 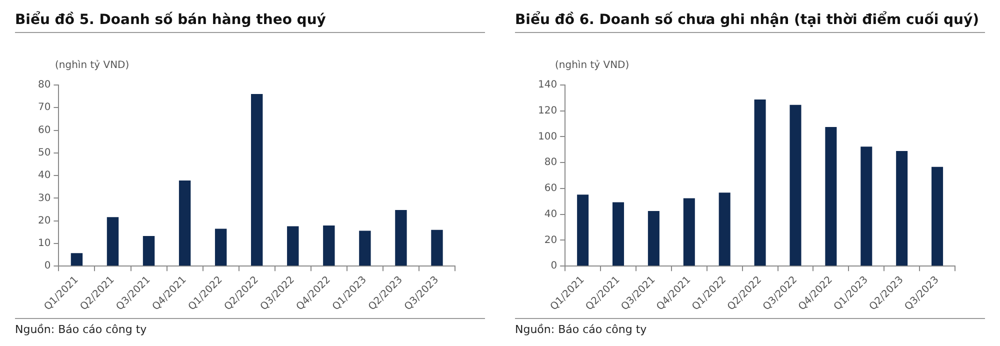 What do you see at coordinates (548, 85) in the screenshot?
I see `y-tick-label: 140` at bounding box center [548, 85].